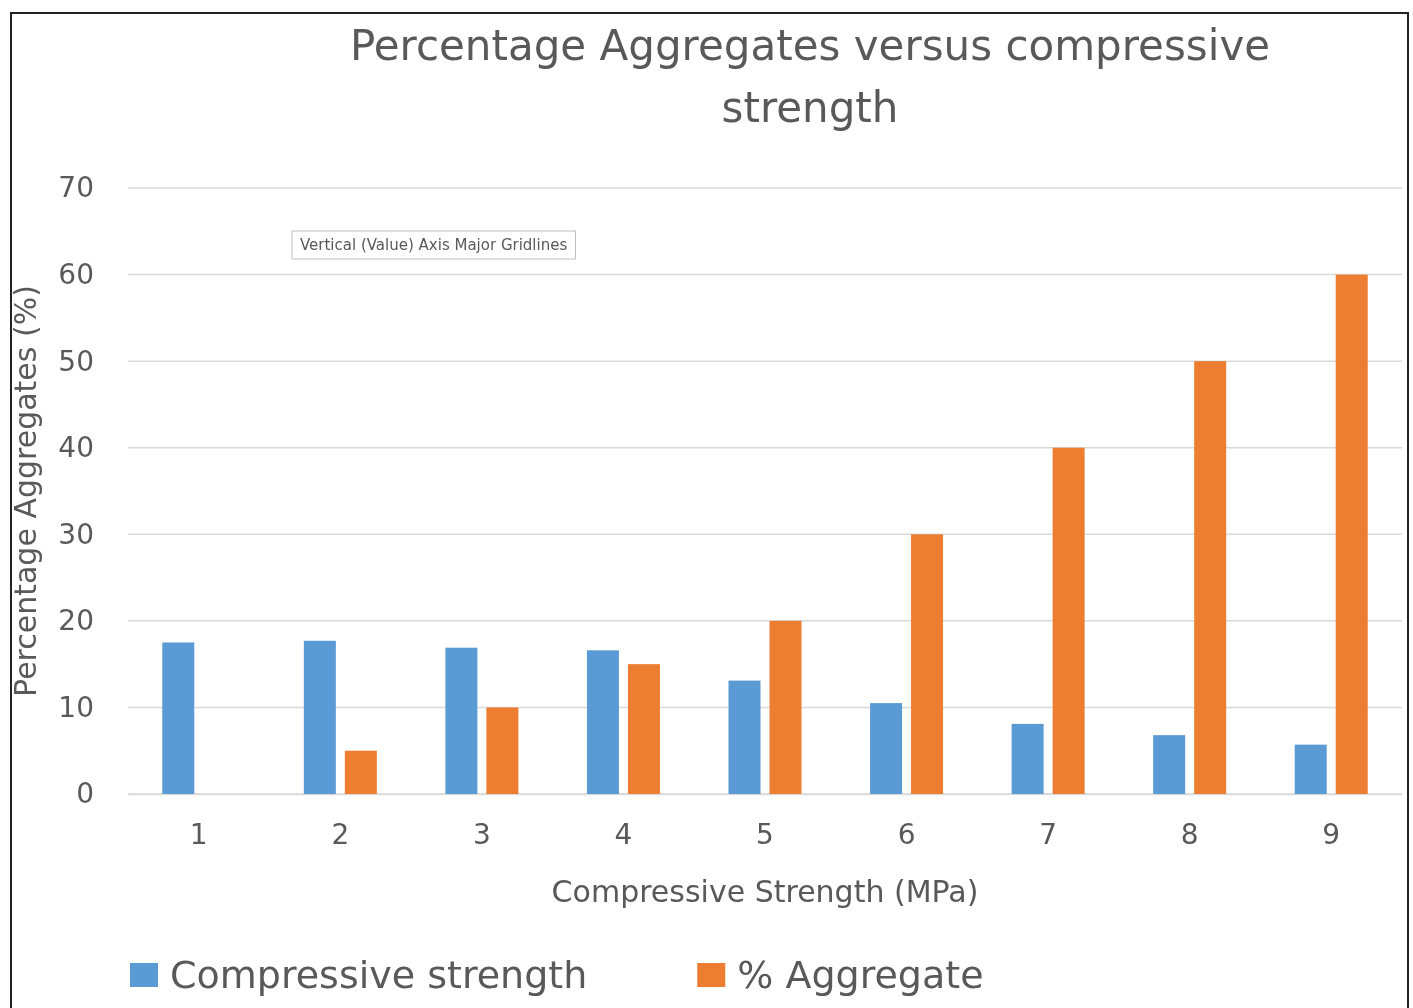 The height and width of the screenshot is (1008, 1413). Describe the element at coordinates (906, 834) in the screenshot. I see `x-tick-label: 6` at that location.